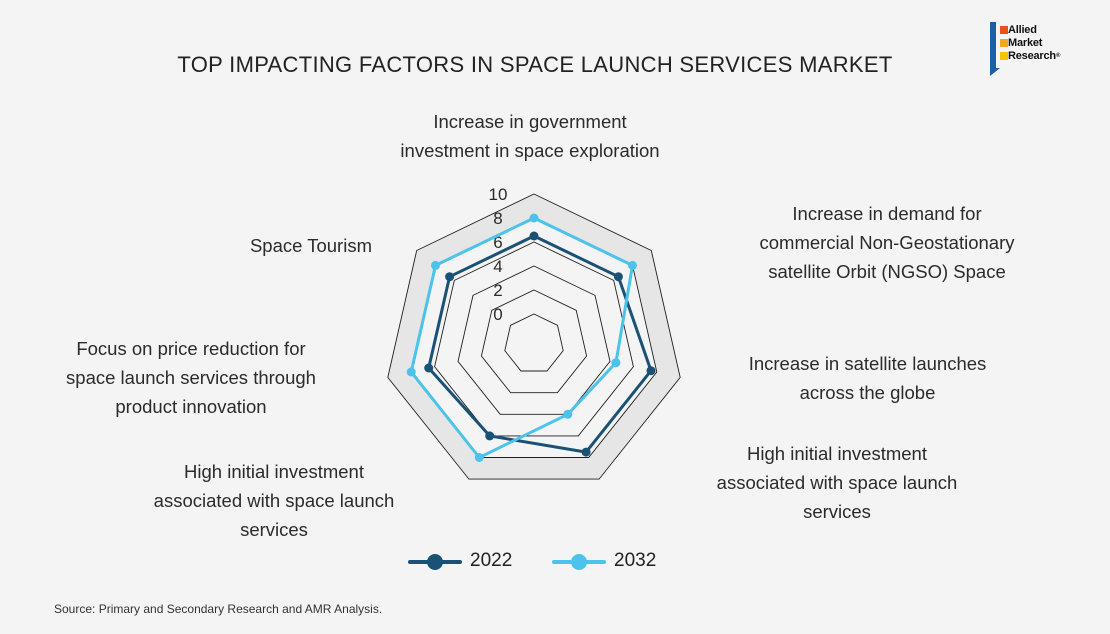  I want to click on radar-tick-label: 4, so click(497, 266).